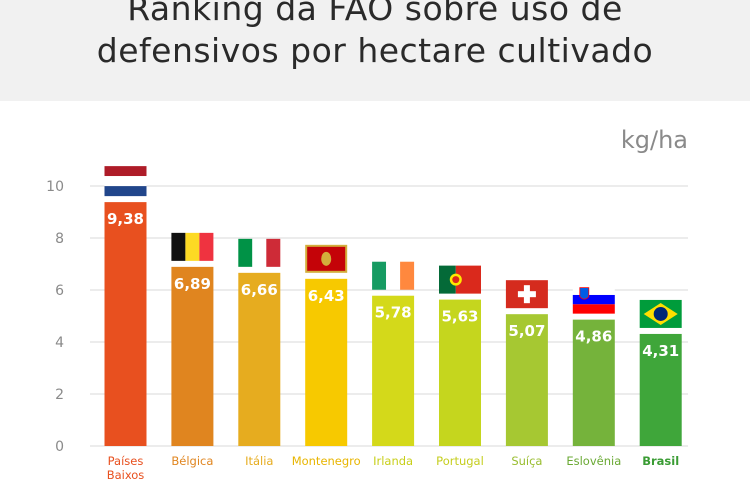 The width and height of the screenshot is (750, 490). I want to click on bar-value-label: 4,31, so click(660, 351).